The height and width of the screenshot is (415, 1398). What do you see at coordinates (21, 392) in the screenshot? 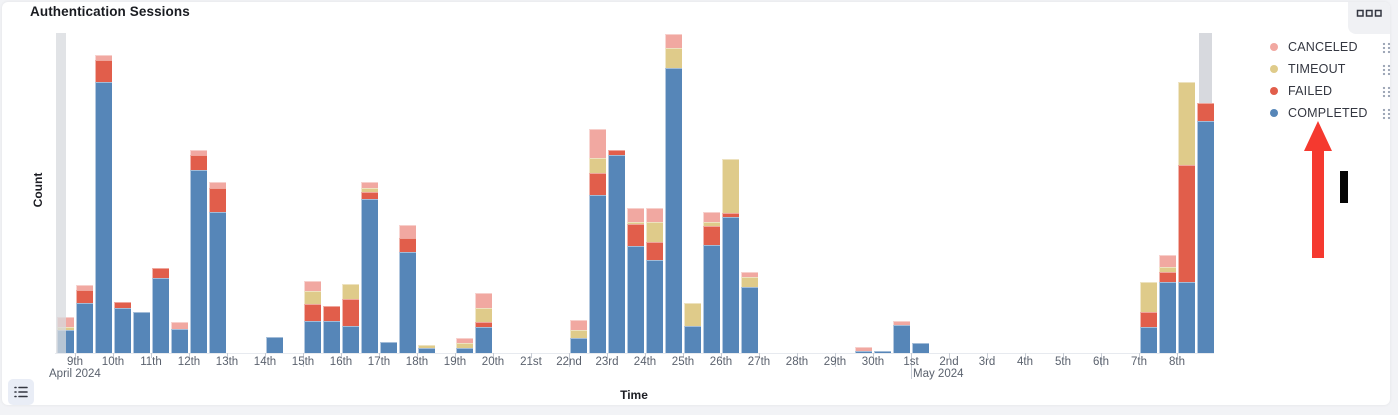
I see `legend-toggle-button` at bounding box center [21, 392].